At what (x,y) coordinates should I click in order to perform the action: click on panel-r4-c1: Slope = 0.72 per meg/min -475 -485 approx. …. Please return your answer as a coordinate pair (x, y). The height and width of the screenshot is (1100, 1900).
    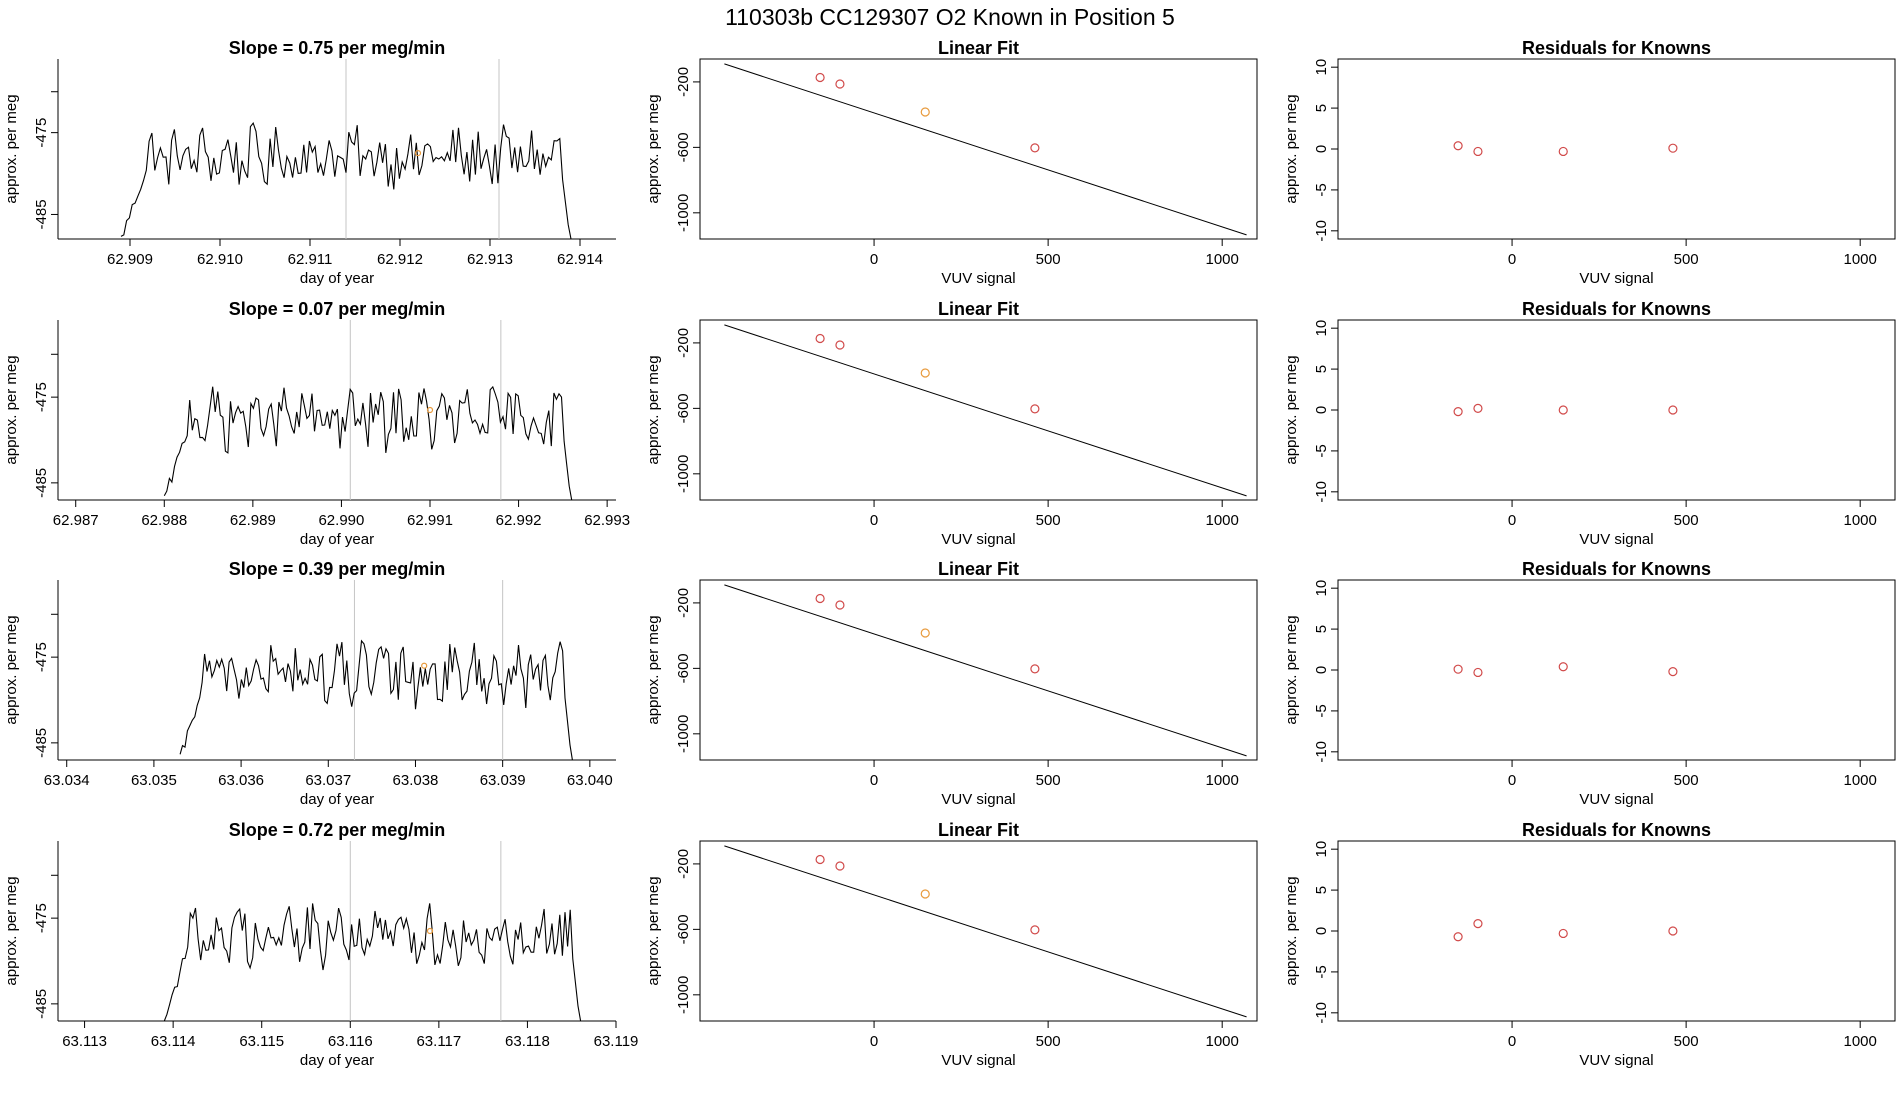
    Looking at the image, I should click on (320, 944).